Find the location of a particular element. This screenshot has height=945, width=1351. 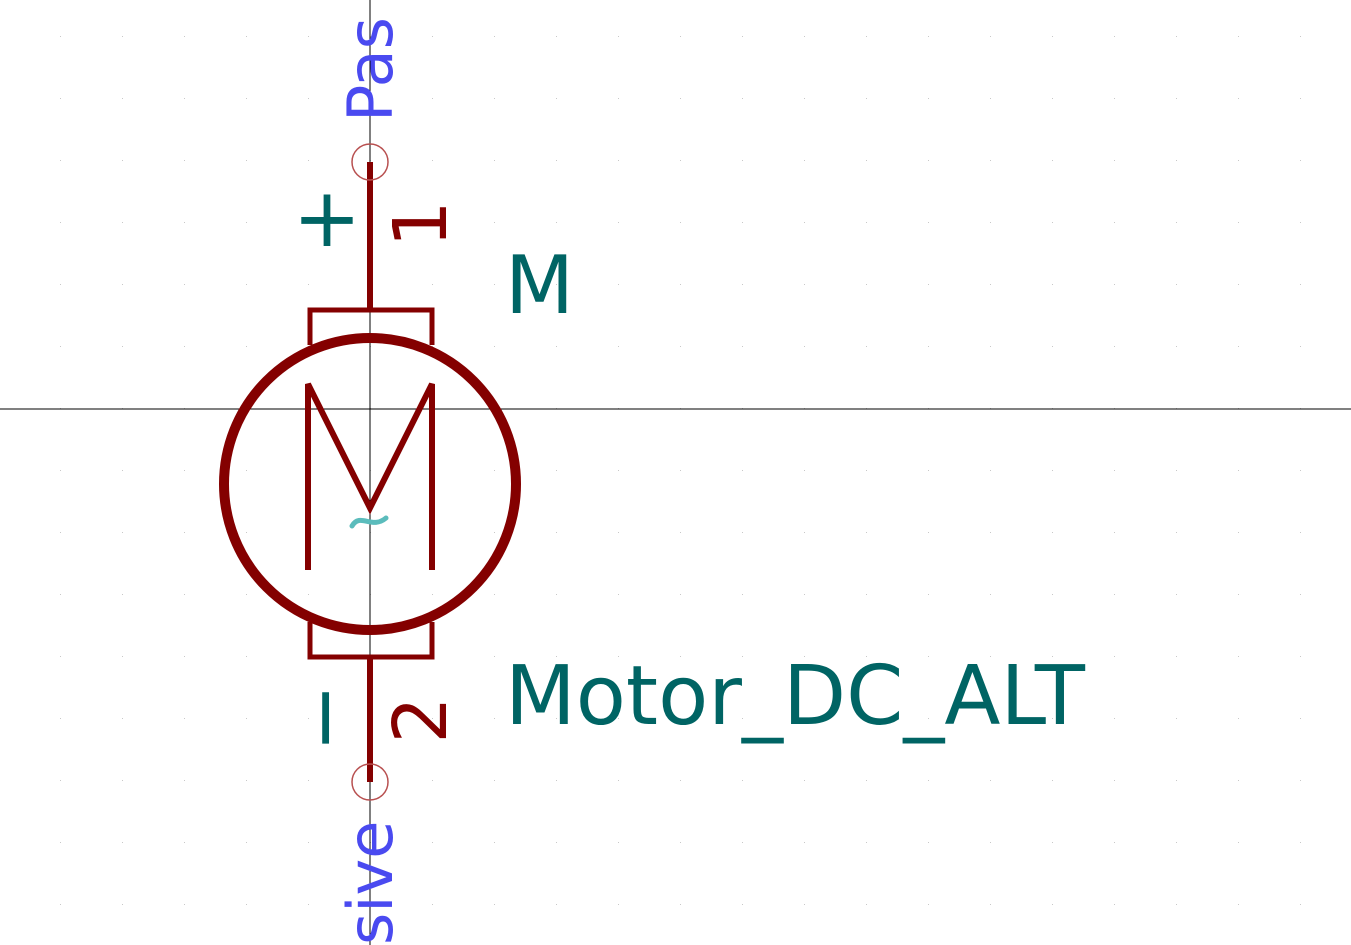

pin-1-polarity: + is located at coordinates (327, 218).